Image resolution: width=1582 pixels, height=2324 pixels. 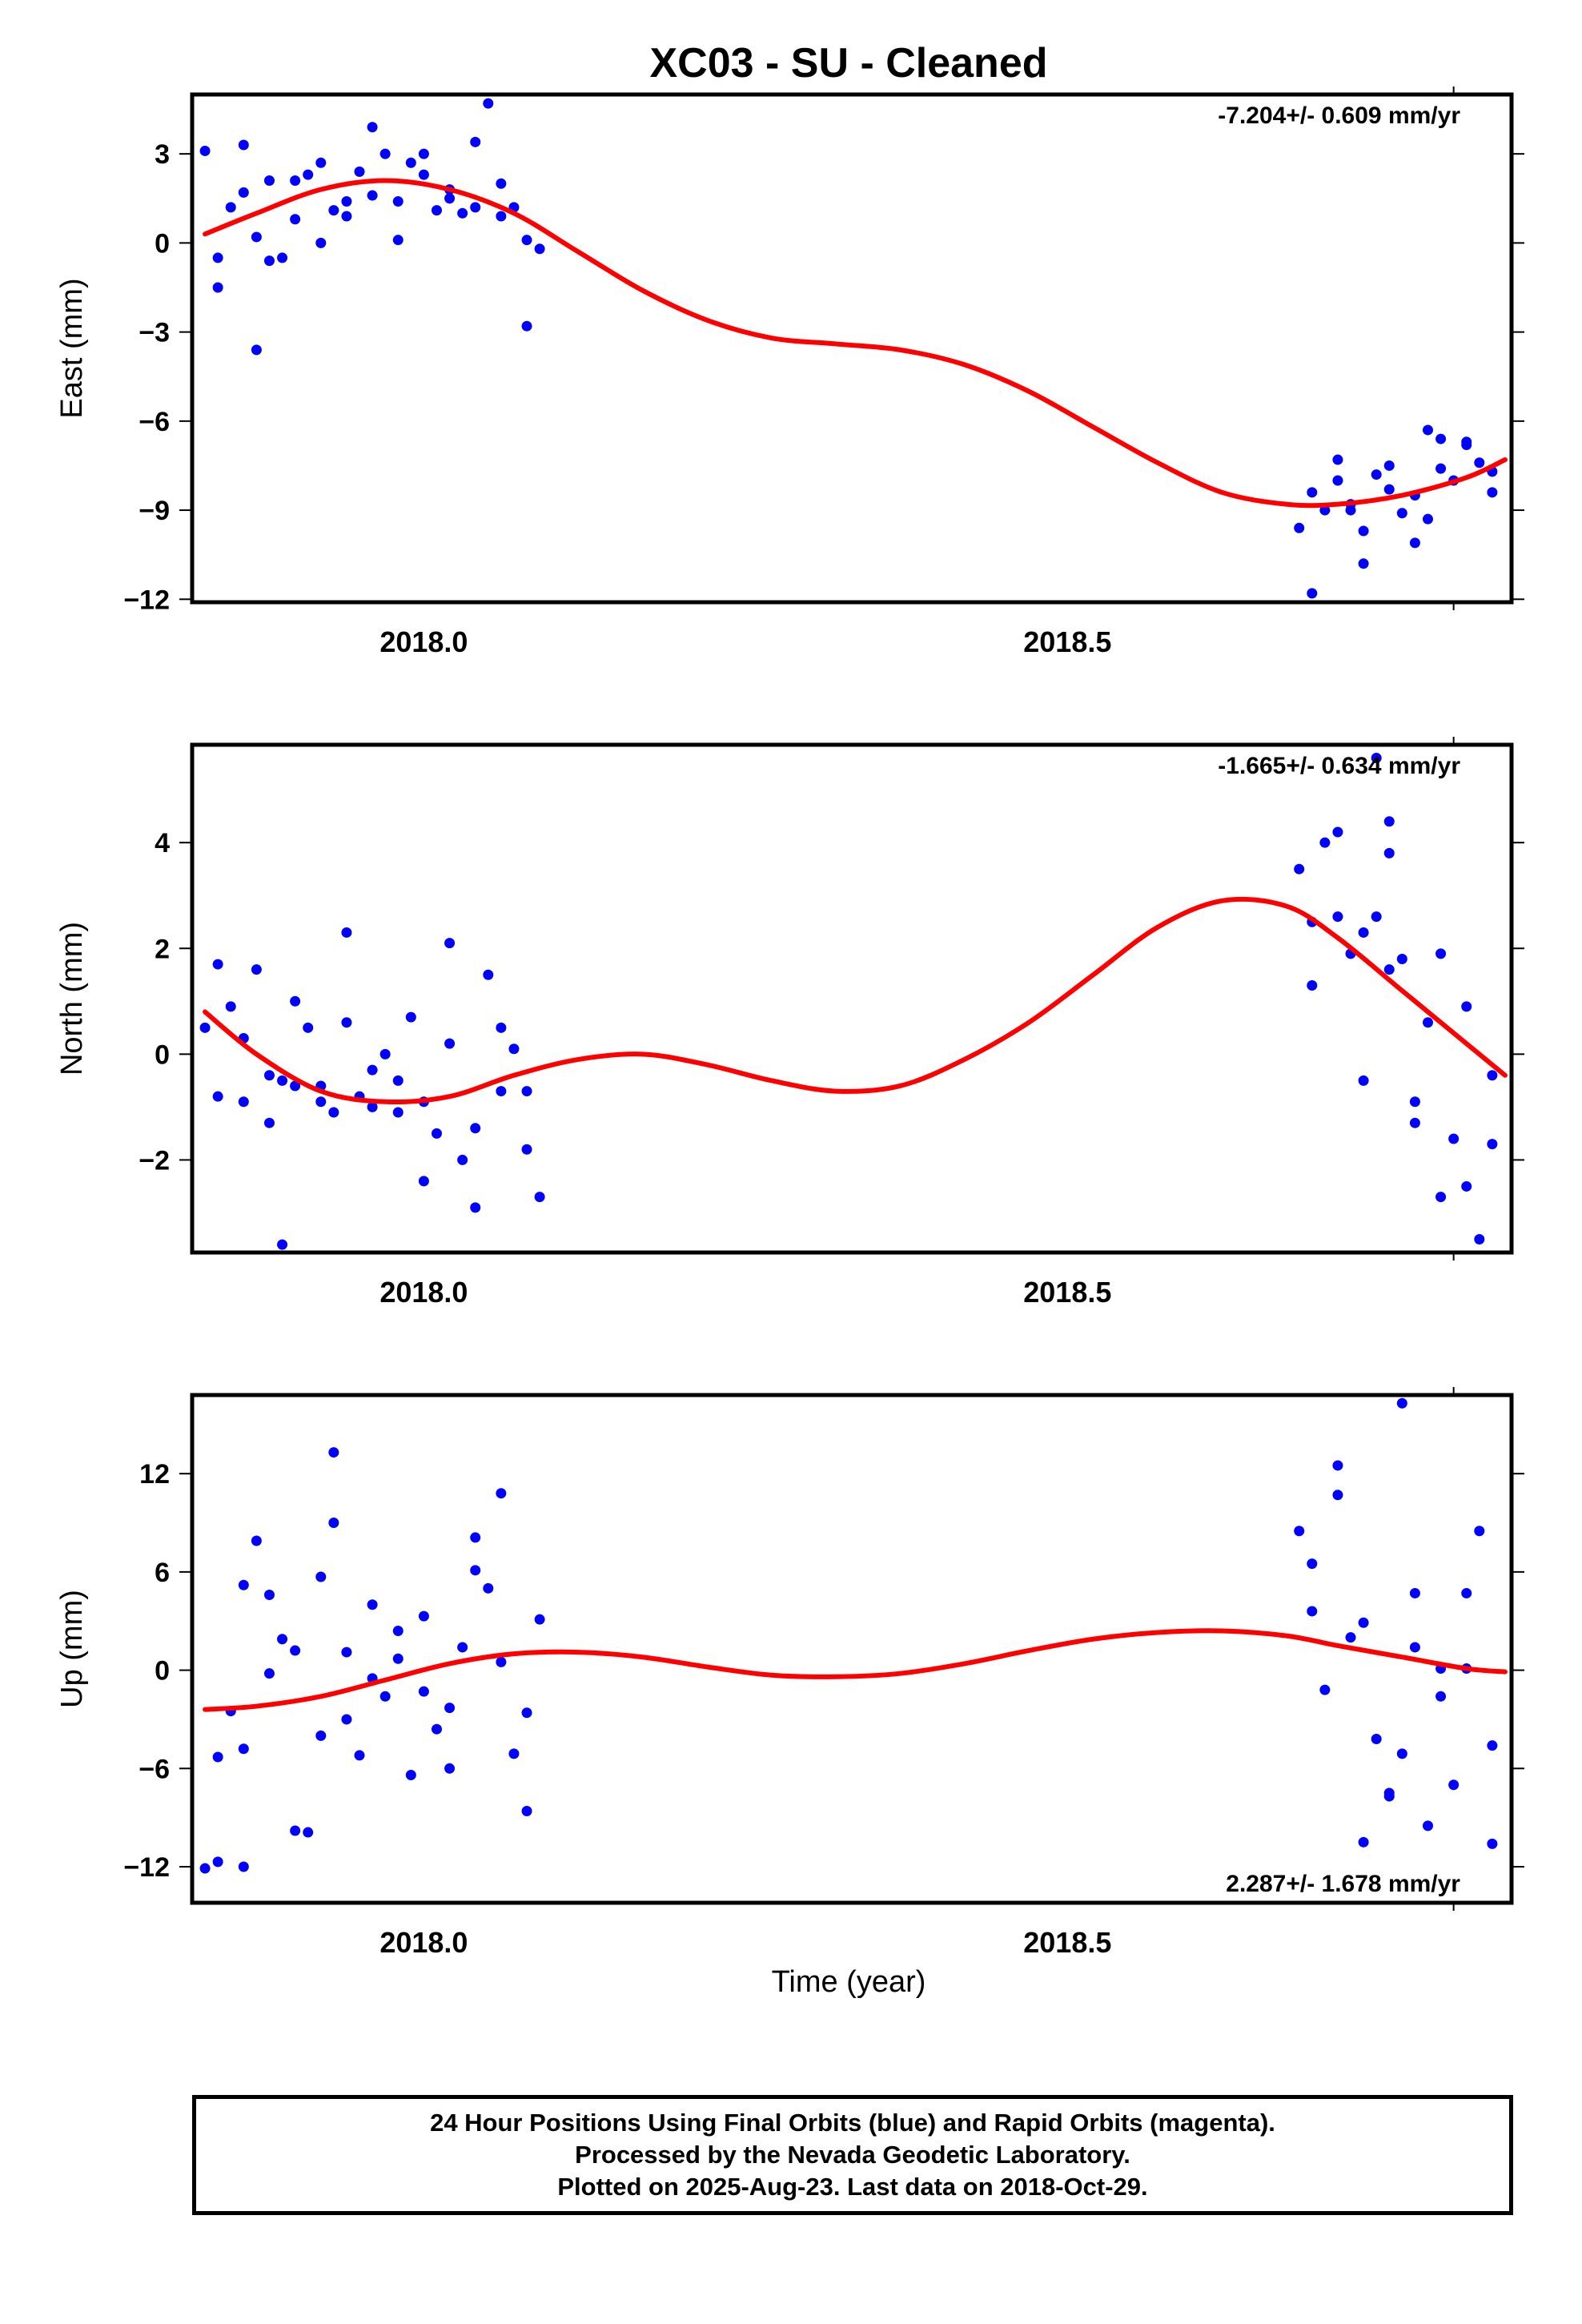 I want to click on up-y-tick-label: 6, so click(x=162, y=1573).